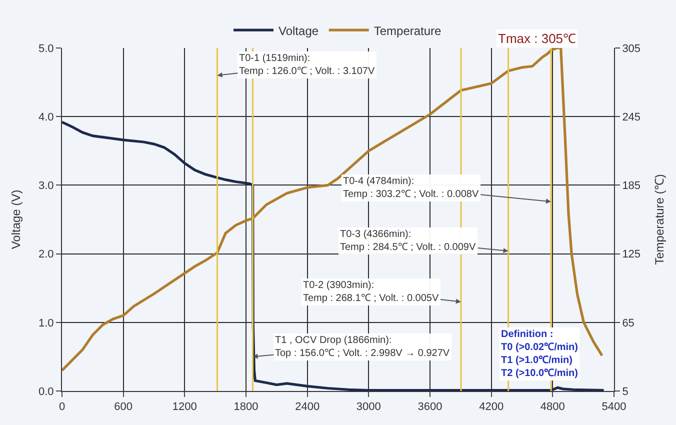 The width and height of the screenshot is (676, 425). Describe the element at coordinates (307, 65) in the screenshot. I see `annotation: T0-1 (1519min): Temp : 126.0℃ ; Volt. : 3.107V` at that location.